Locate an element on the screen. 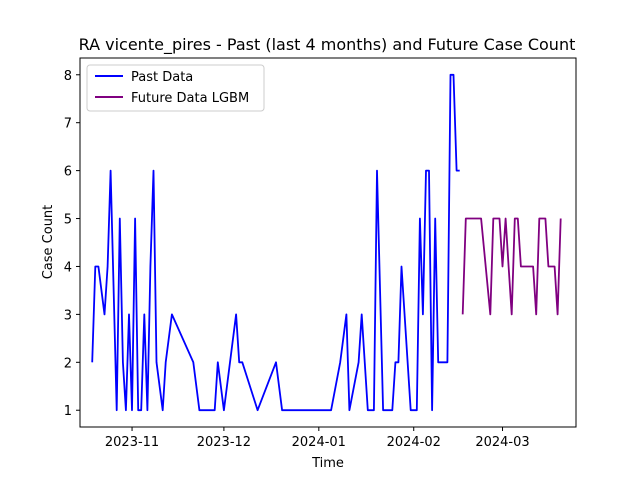 The image size is (640, 480). y-tick-label: 4 is located at coordinates (68, 267).